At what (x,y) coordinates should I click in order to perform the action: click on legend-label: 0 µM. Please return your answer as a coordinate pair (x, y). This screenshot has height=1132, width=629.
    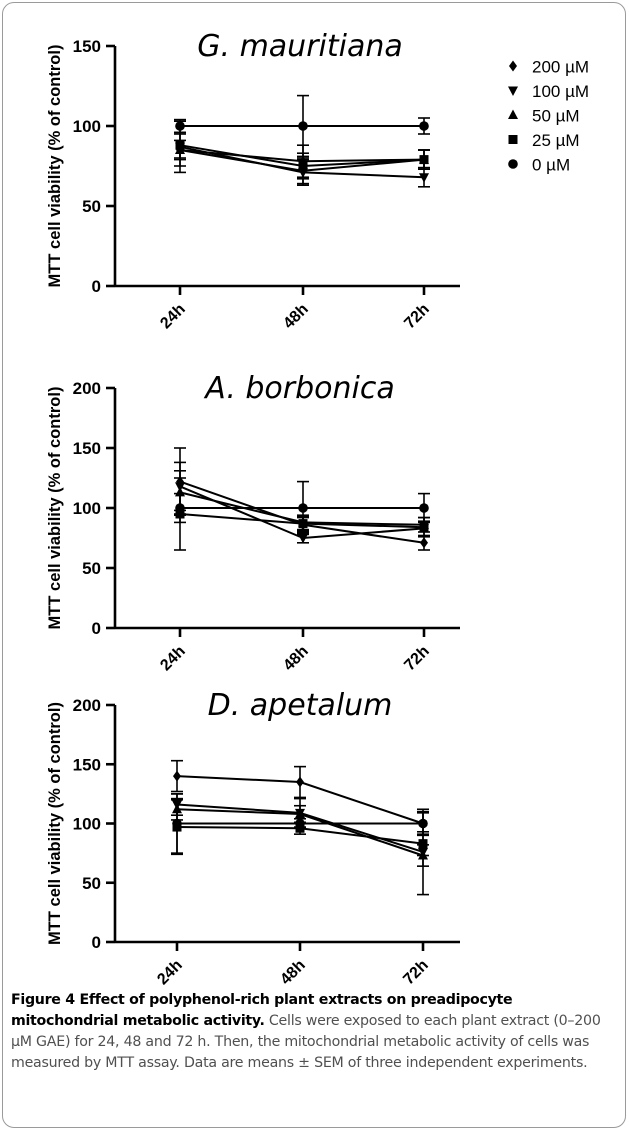
    Looking at the image, I should click on (551, 165).